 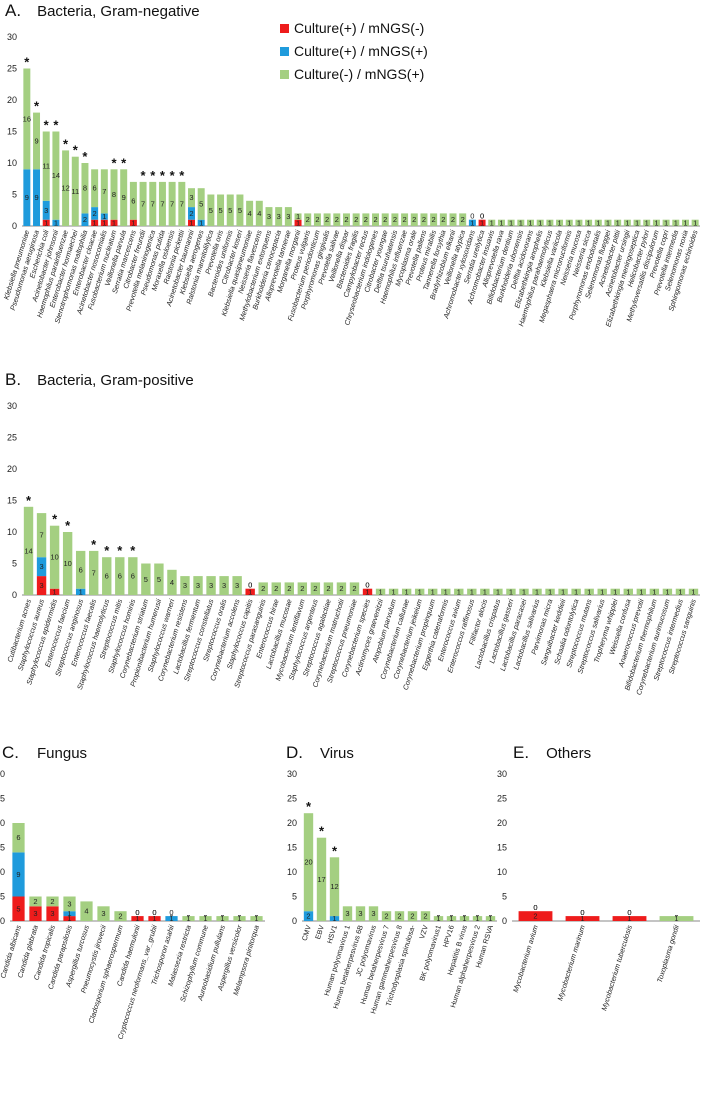 I want to click on bar-green-label: 16, so click(x=27, y=118).